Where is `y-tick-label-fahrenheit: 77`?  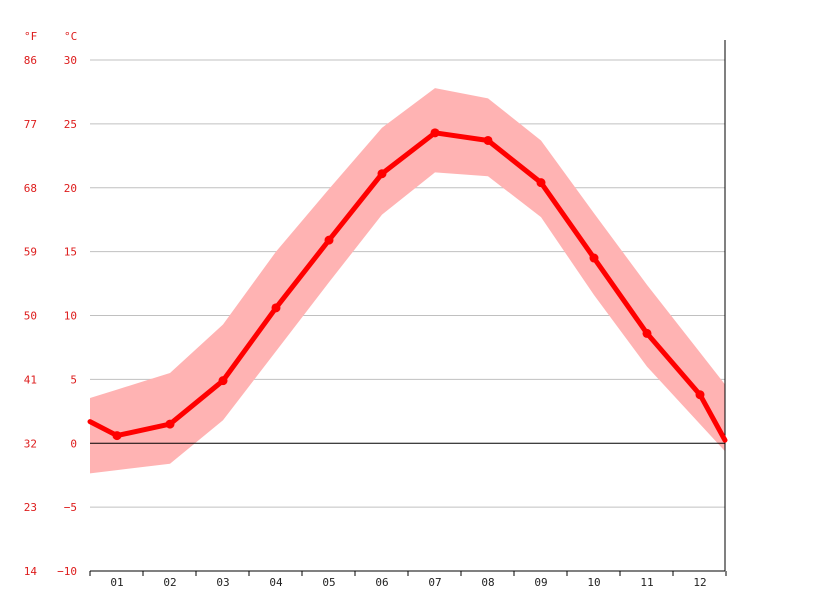 y-tick-label-fahrenheit: 77 is located at coordinates (30, 124).